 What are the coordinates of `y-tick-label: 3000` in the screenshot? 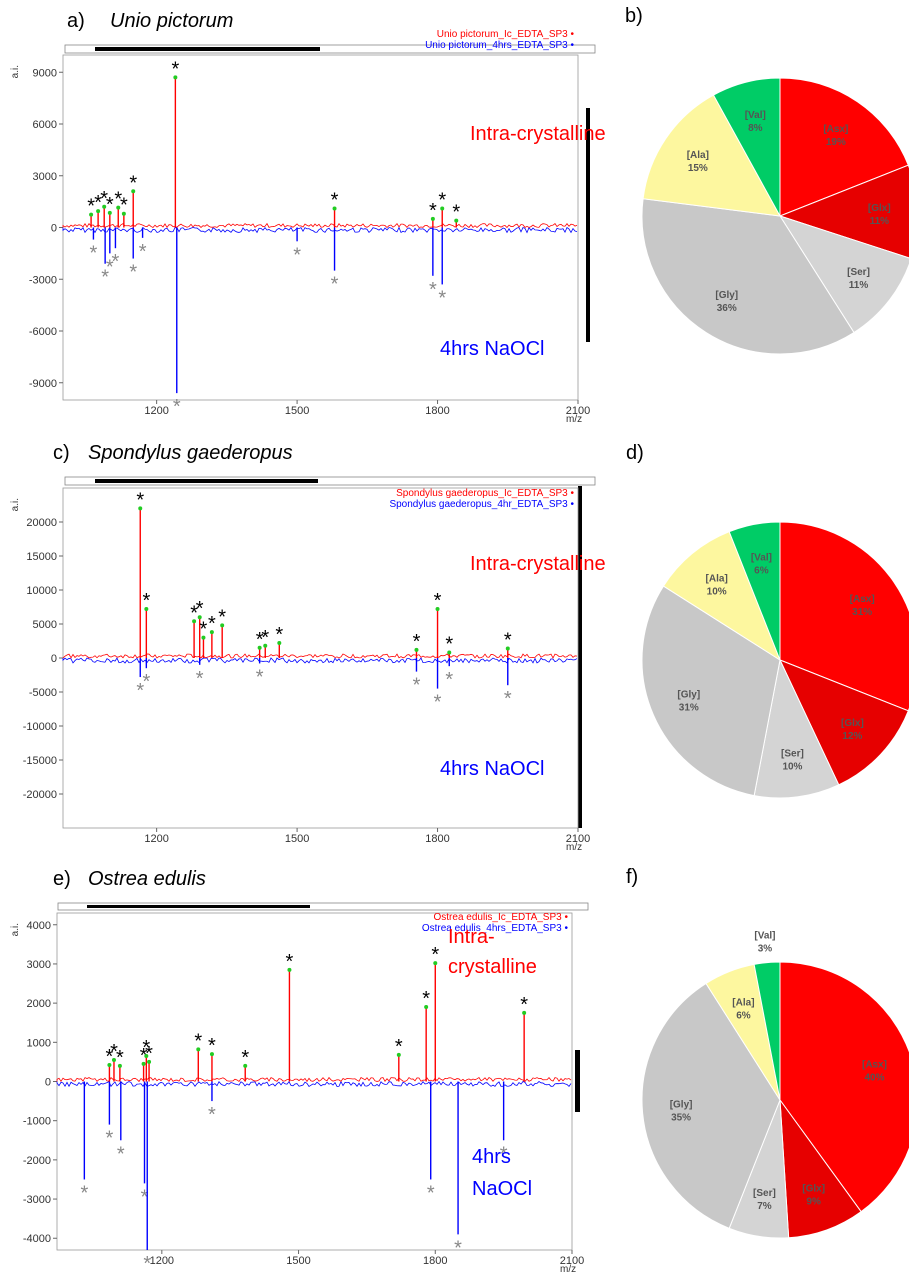 It's located at (45, 177).